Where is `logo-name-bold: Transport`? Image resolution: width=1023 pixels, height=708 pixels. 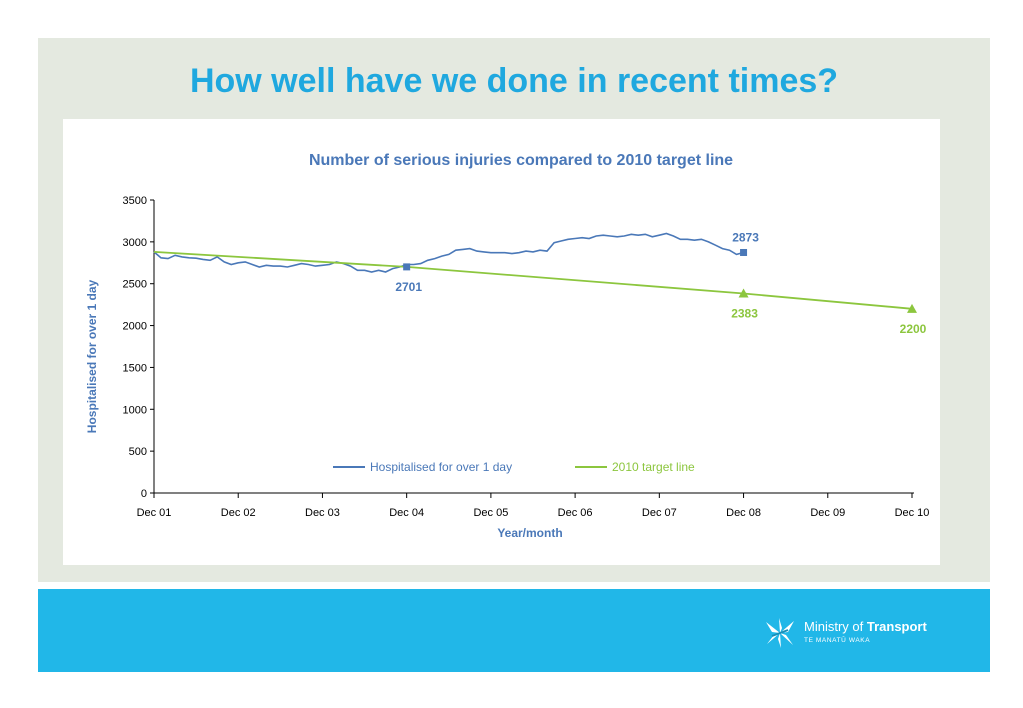
logo-name-bold: Transport is located at coordinates (896, 626).